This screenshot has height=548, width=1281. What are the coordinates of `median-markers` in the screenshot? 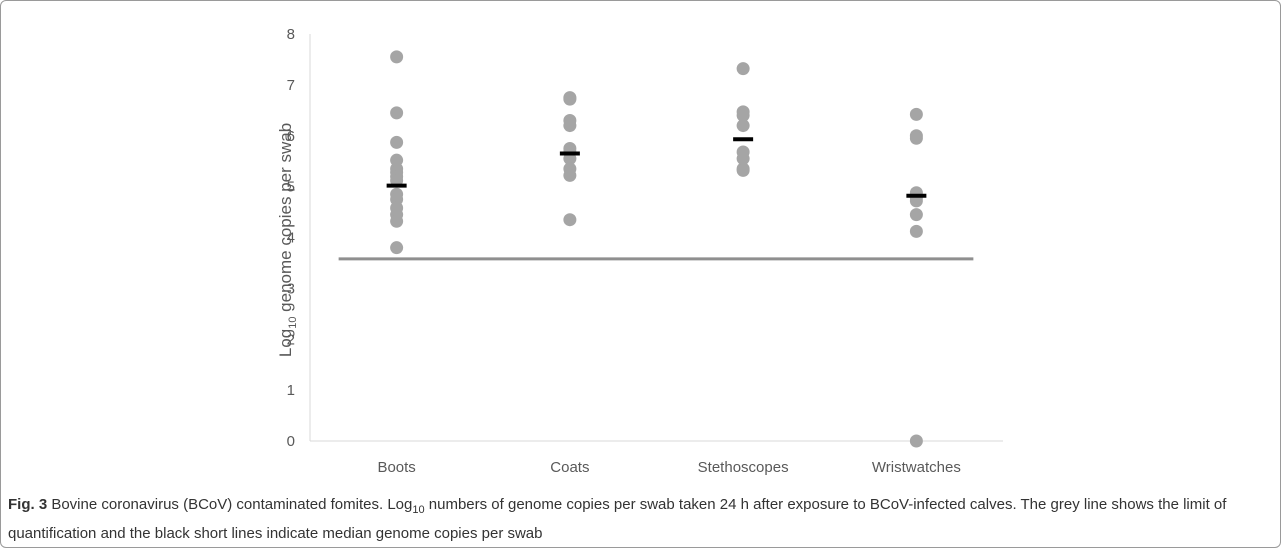 It's located at (656, 167).